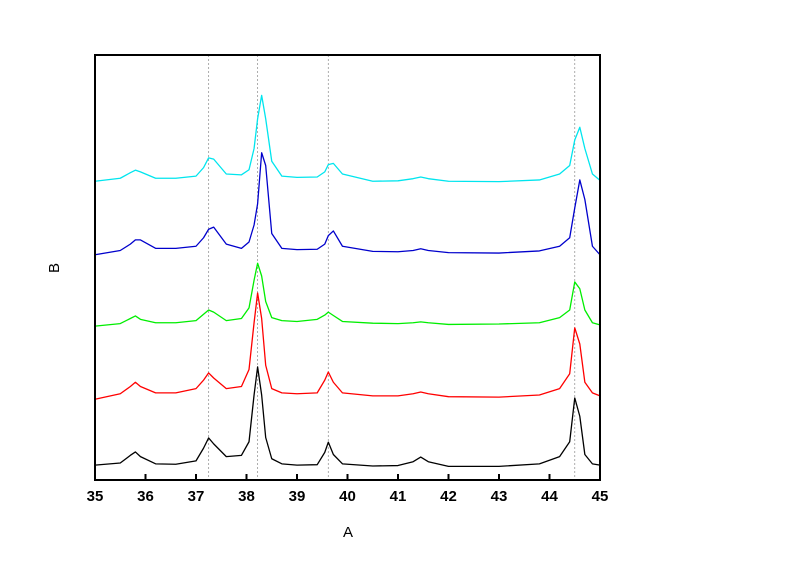 The width and height of the screenshot is (800, 566). What do you see at coordinates (347, 496) in the screenshot?
I see `x-tick-label: 40` at bounding box center [347, 496].